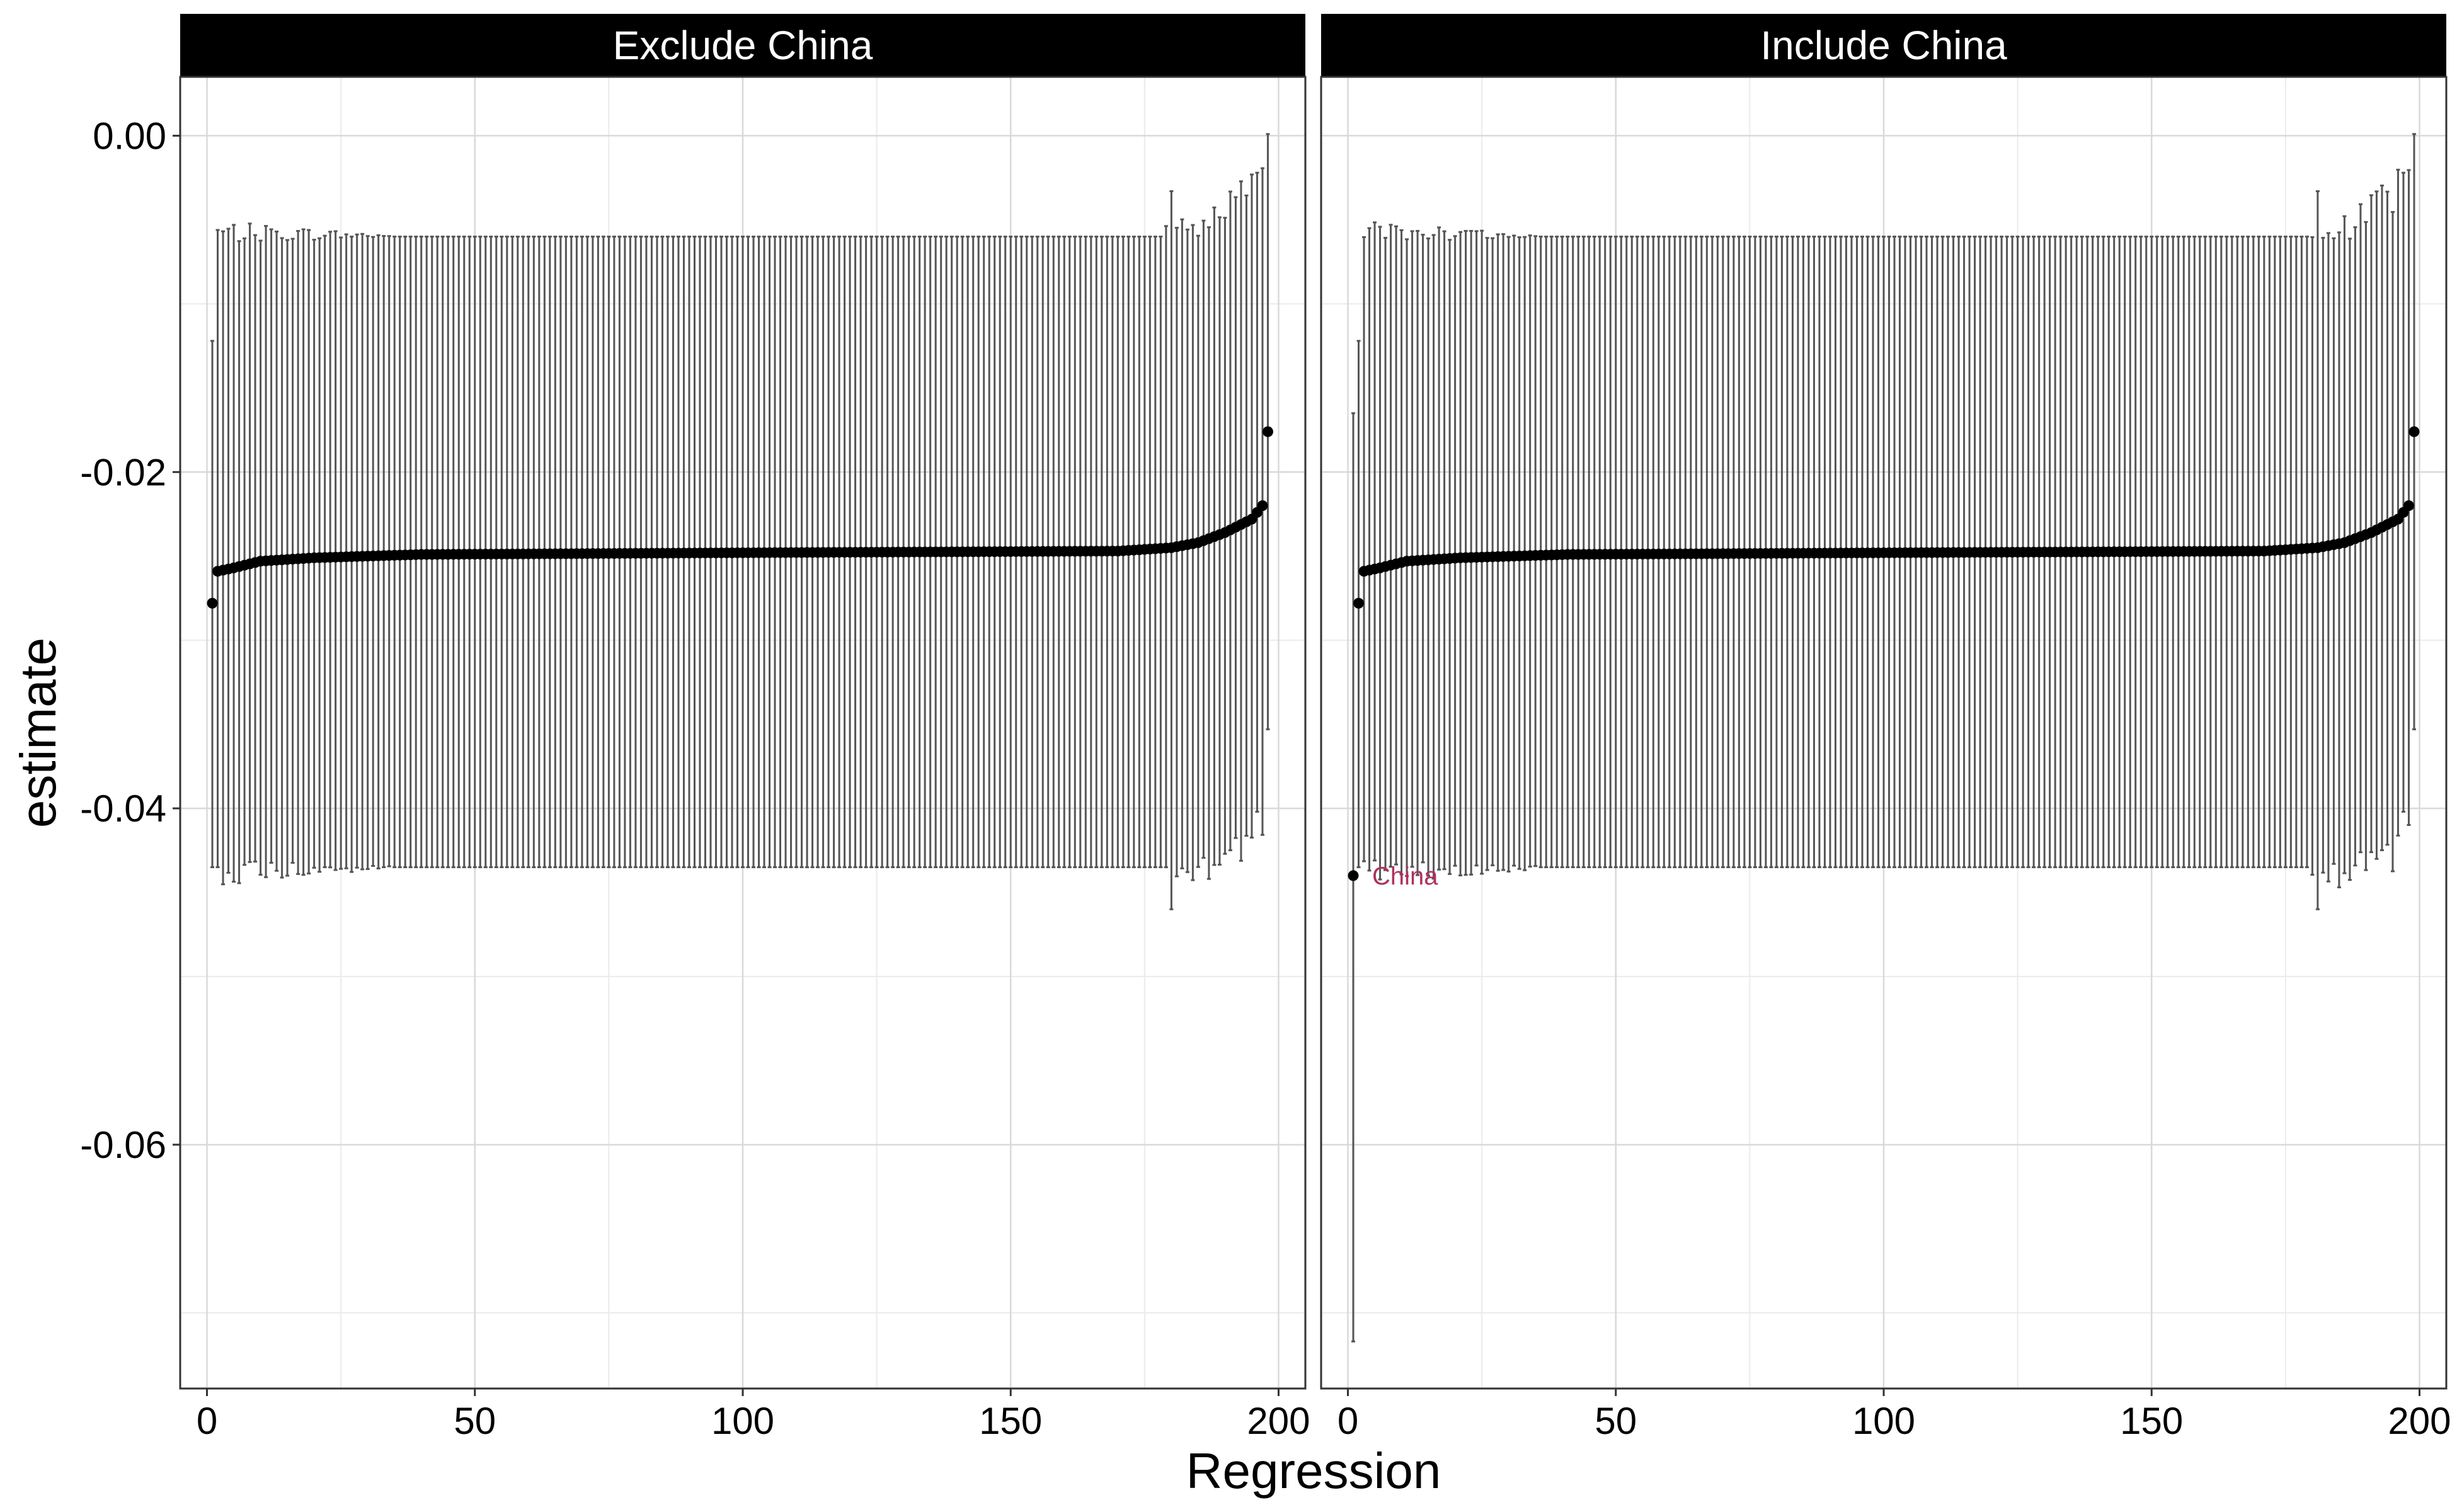  I want to click on x-axis-exclude-china: 0 50 100 150 200, so click(753, 1415).